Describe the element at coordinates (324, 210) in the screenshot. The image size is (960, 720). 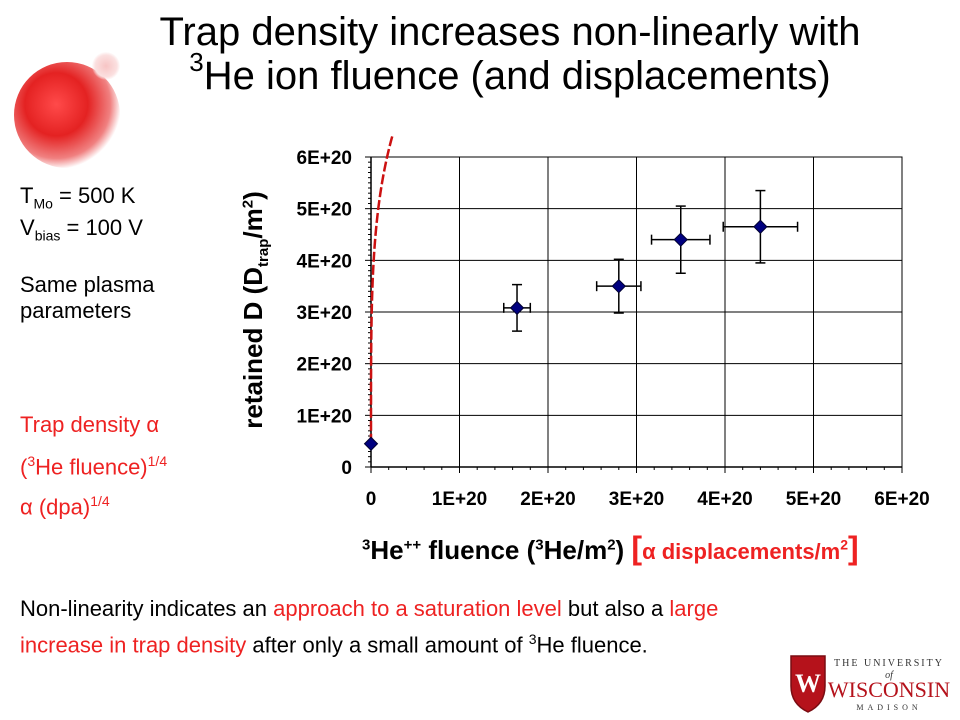
I see `y-tick-label: 5E+20` at that location.